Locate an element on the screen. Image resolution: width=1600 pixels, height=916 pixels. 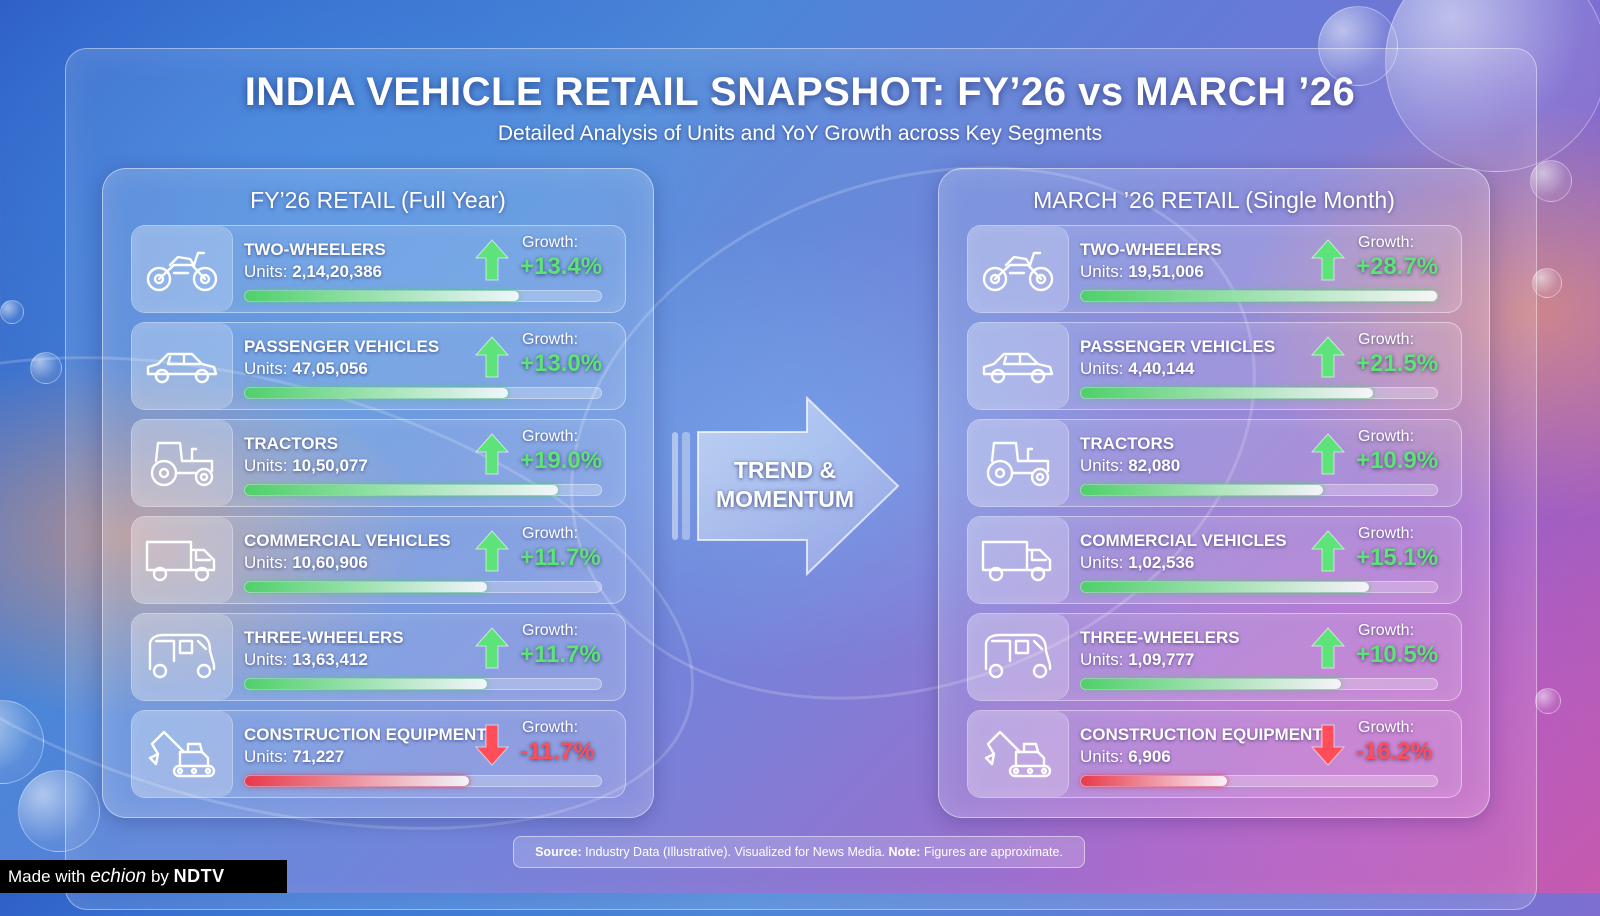
trend-label-line1: TREND & is located at coordinates (785, 470).